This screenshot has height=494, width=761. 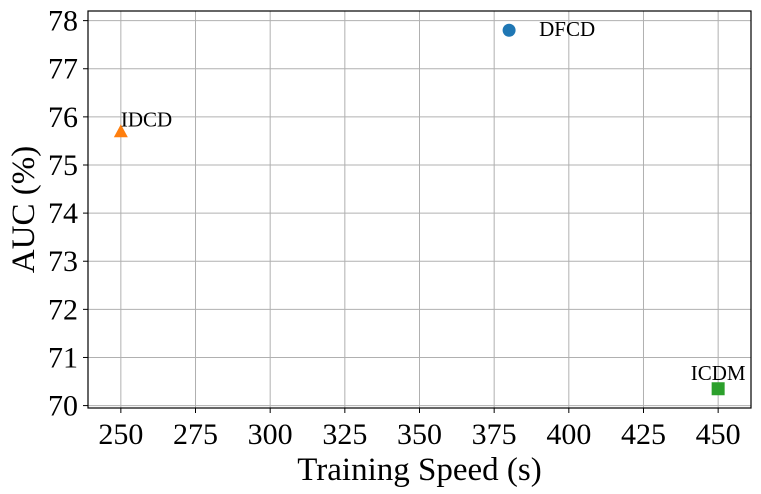 What do you see at coordinates (120, 131) in the screenshot?
I see `point-idcd` at bounding box center [120, 131].